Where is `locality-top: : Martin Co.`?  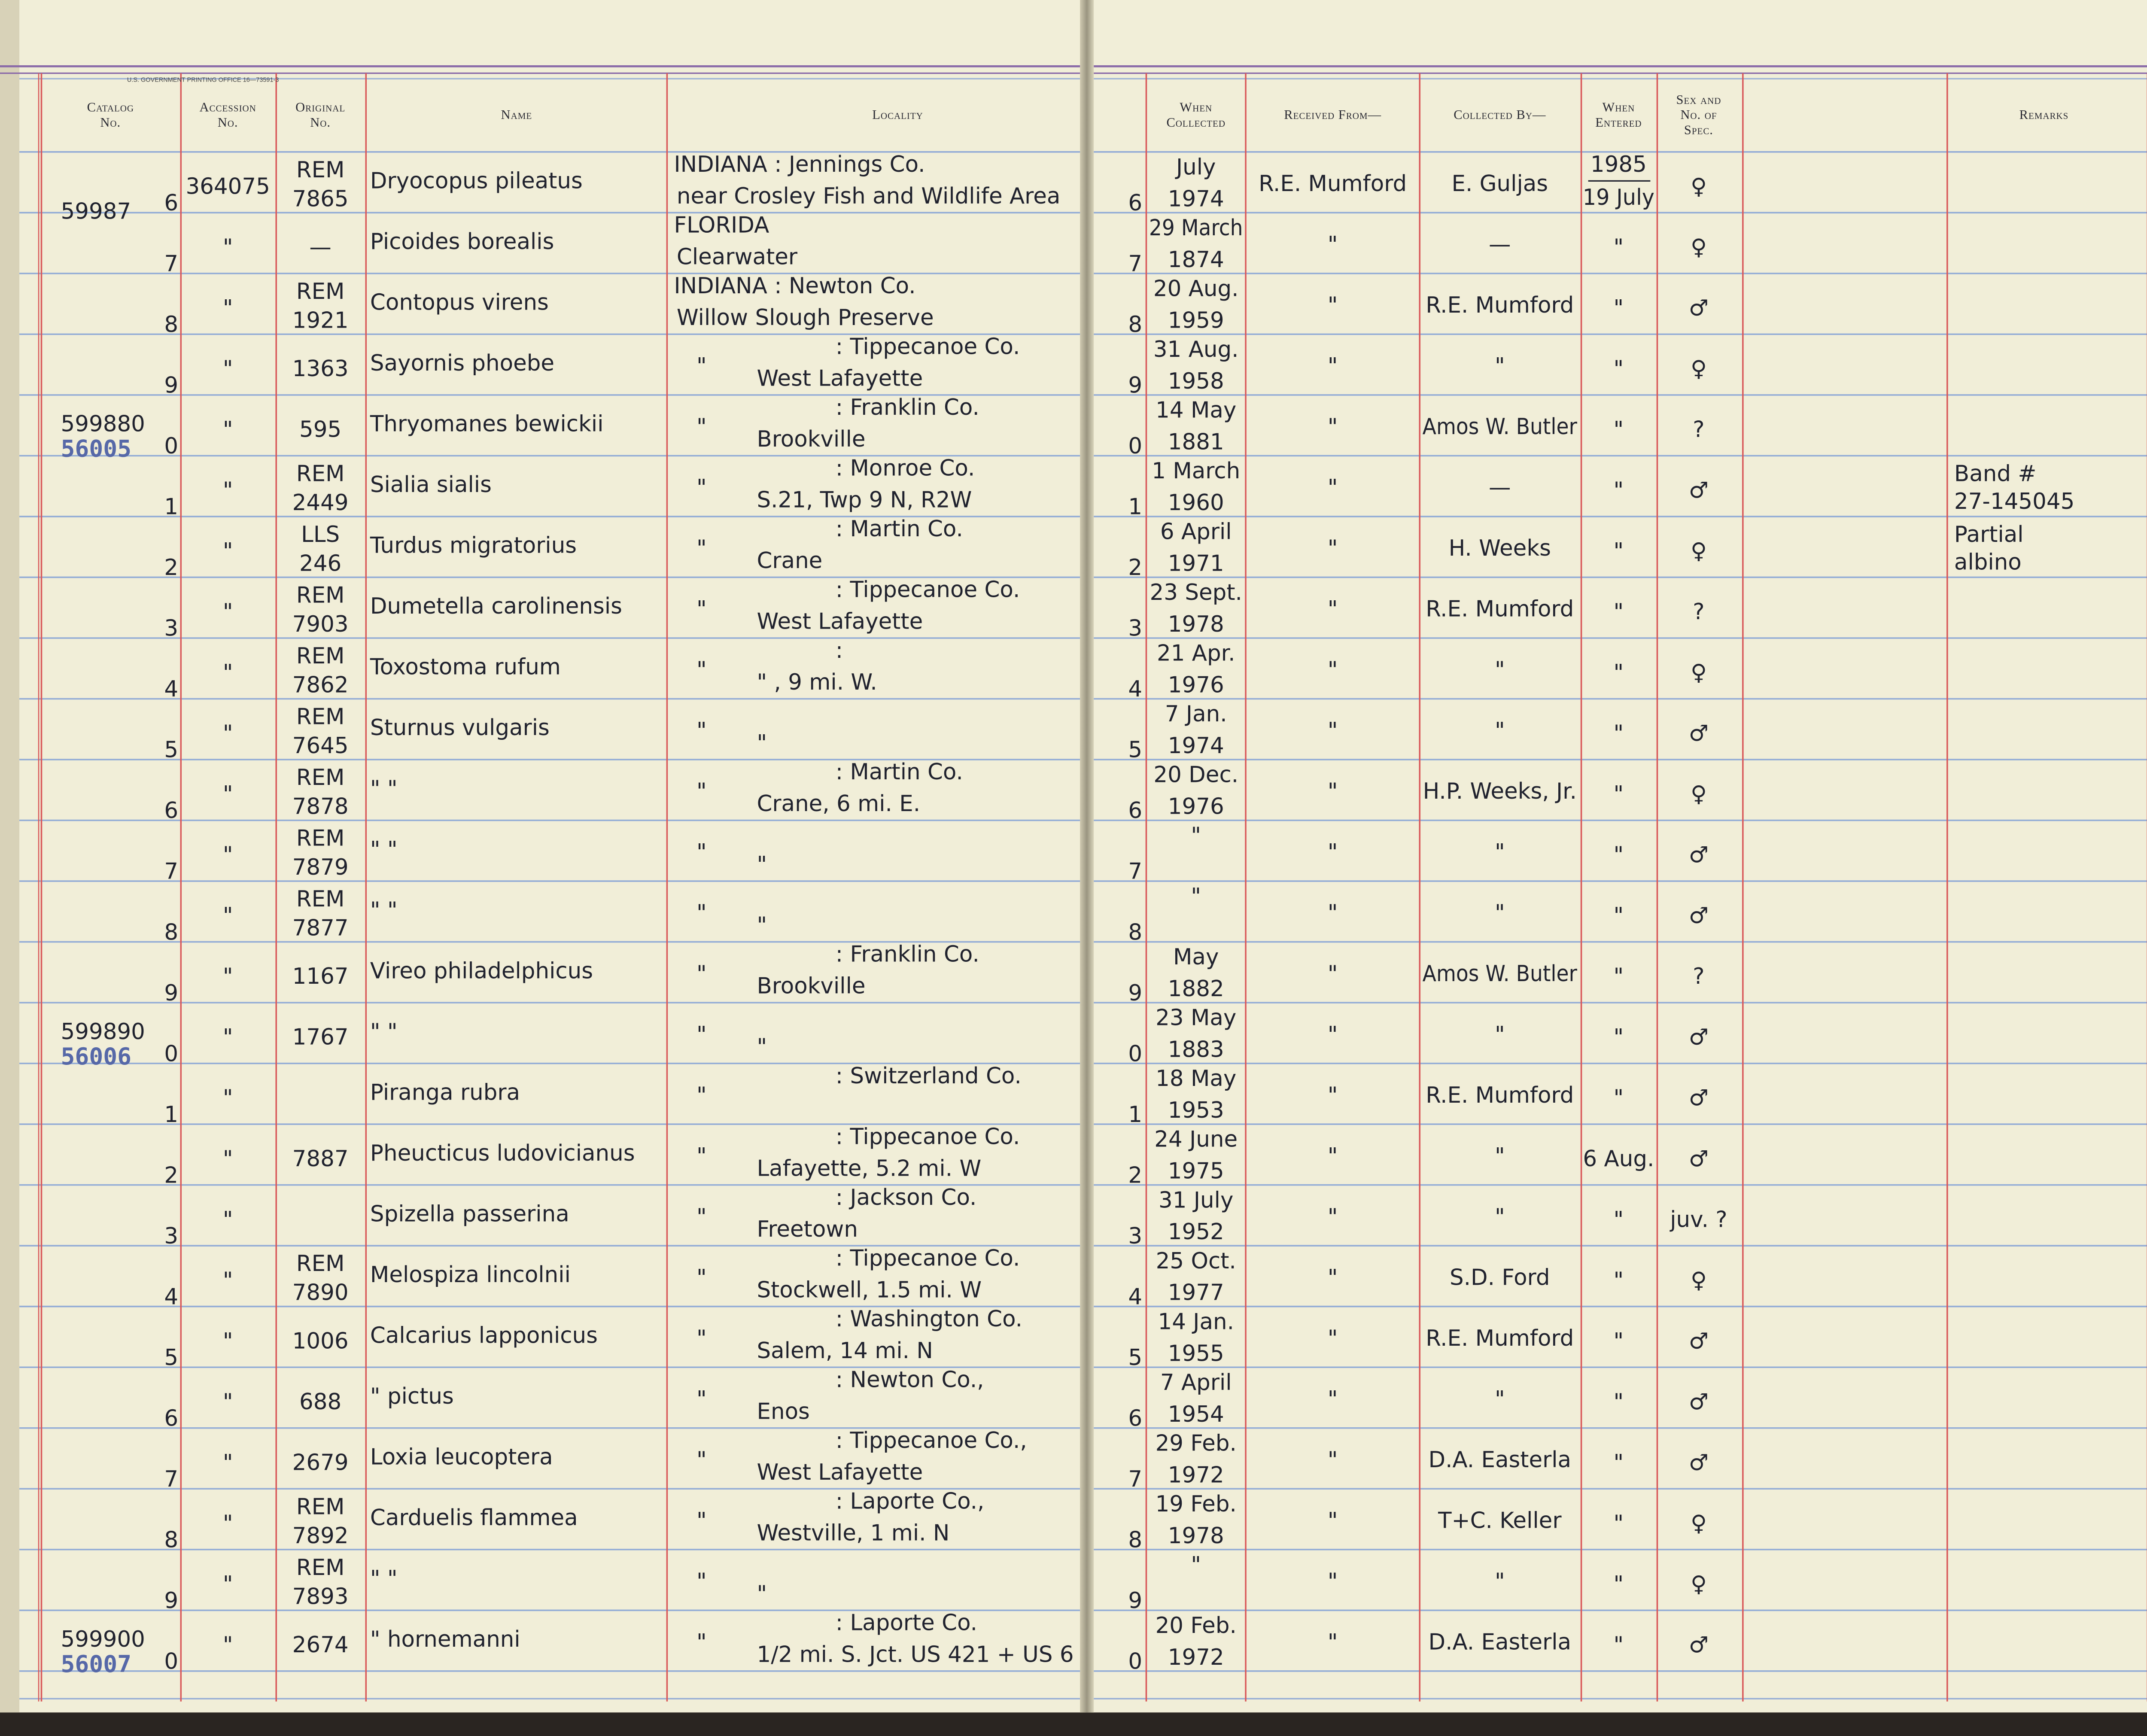
locality-top: : Martin Co. is located at coordinates (900, 529).